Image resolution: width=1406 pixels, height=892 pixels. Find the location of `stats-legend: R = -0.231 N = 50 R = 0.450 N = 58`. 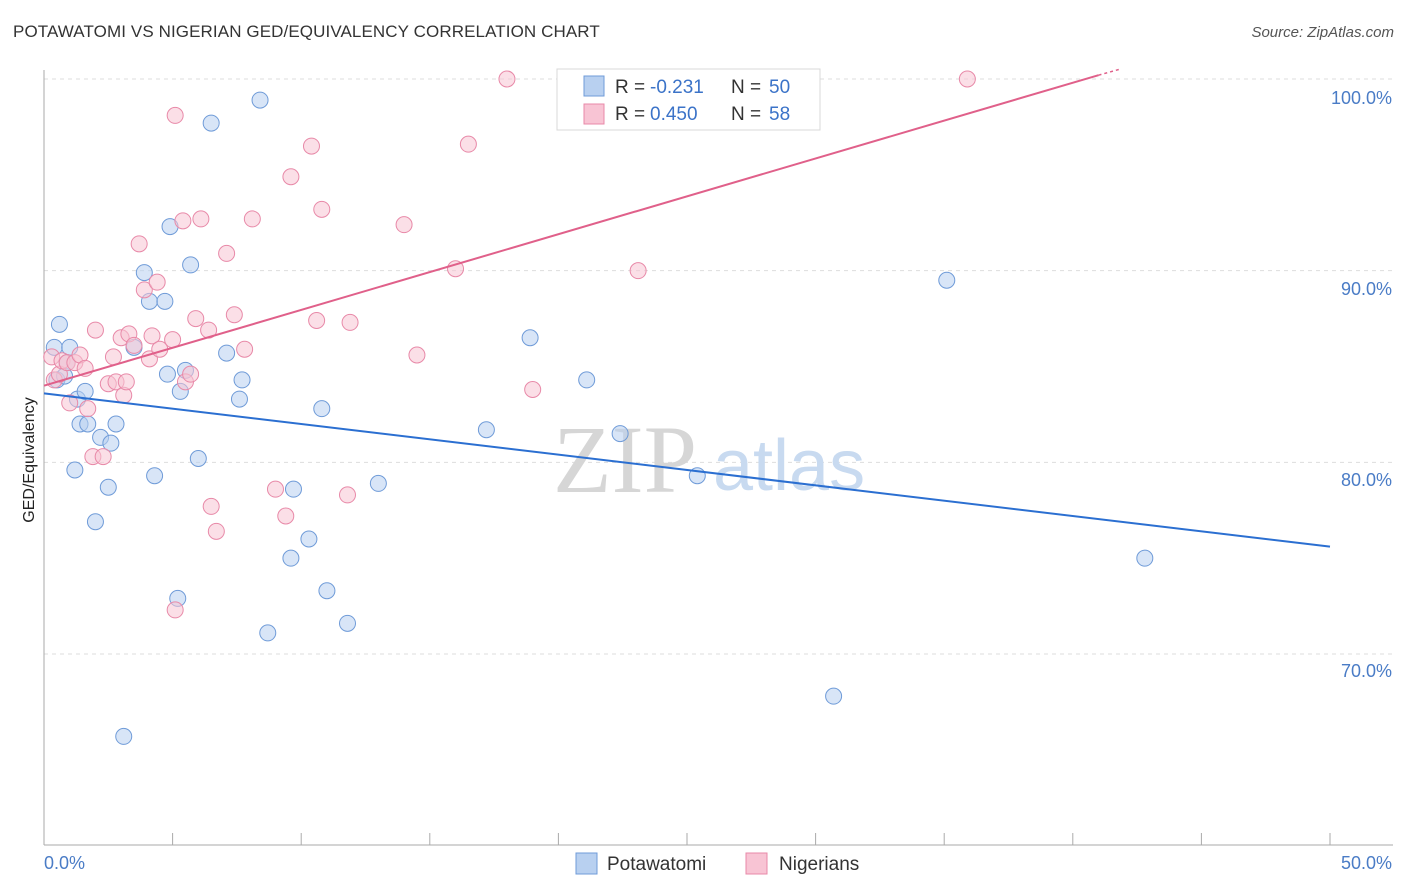

stats-legend: R = -0.231 N = 50 R = 0.450 N = 58 is located at coordinates (688, 99).